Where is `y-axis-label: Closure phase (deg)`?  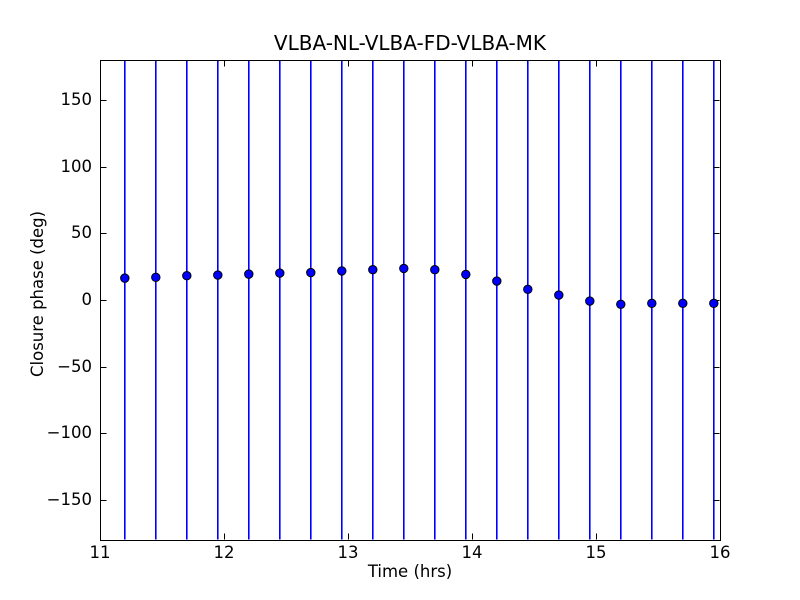
y-axis-label: Closure phase (deg) is located at coordinates (37, 293).